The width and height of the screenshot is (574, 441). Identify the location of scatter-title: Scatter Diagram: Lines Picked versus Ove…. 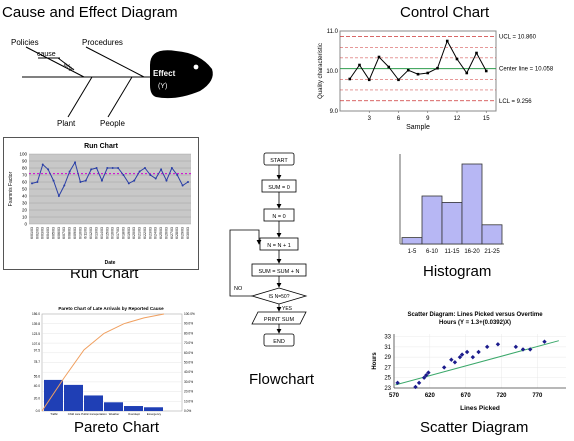
(475, 315).